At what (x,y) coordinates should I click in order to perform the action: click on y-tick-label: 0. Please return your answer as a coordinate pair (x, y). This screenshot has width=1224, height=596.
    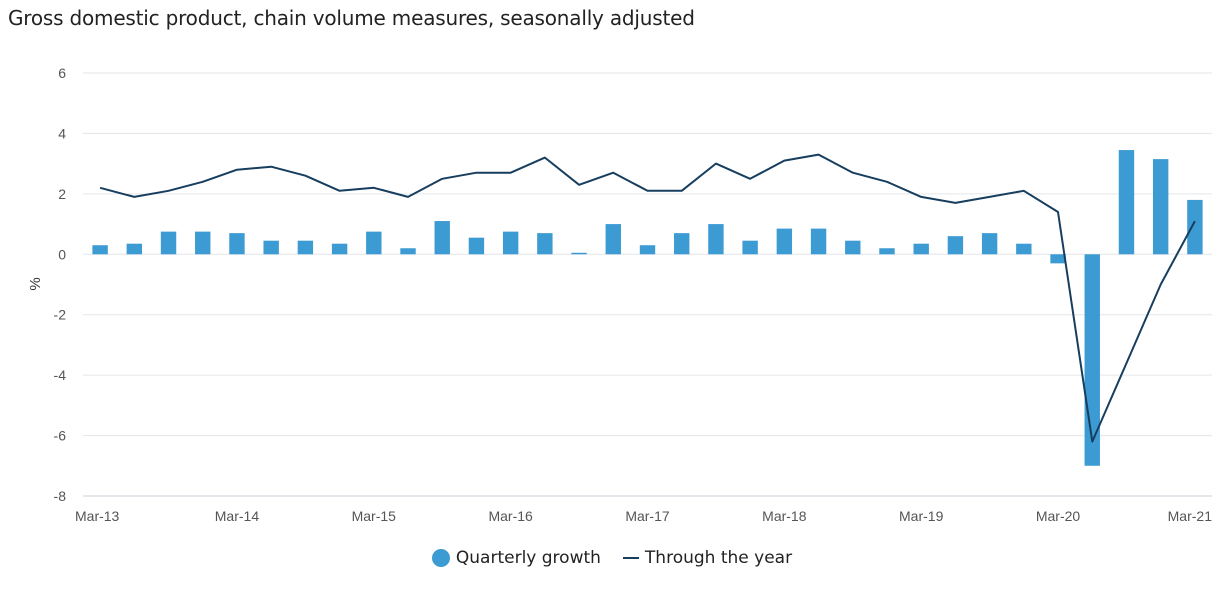
    Looking at the image, I should click on (62, 254).